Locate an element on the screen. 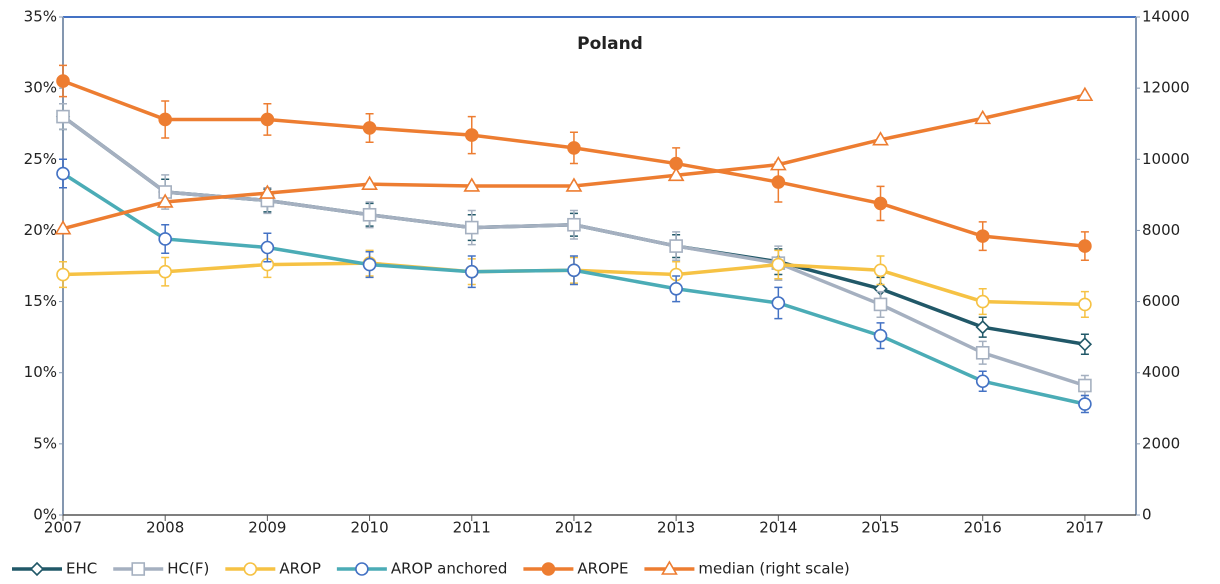 The image size is (1220, 584). x-tick-label: 2016 is located at coordinates (983, 528).